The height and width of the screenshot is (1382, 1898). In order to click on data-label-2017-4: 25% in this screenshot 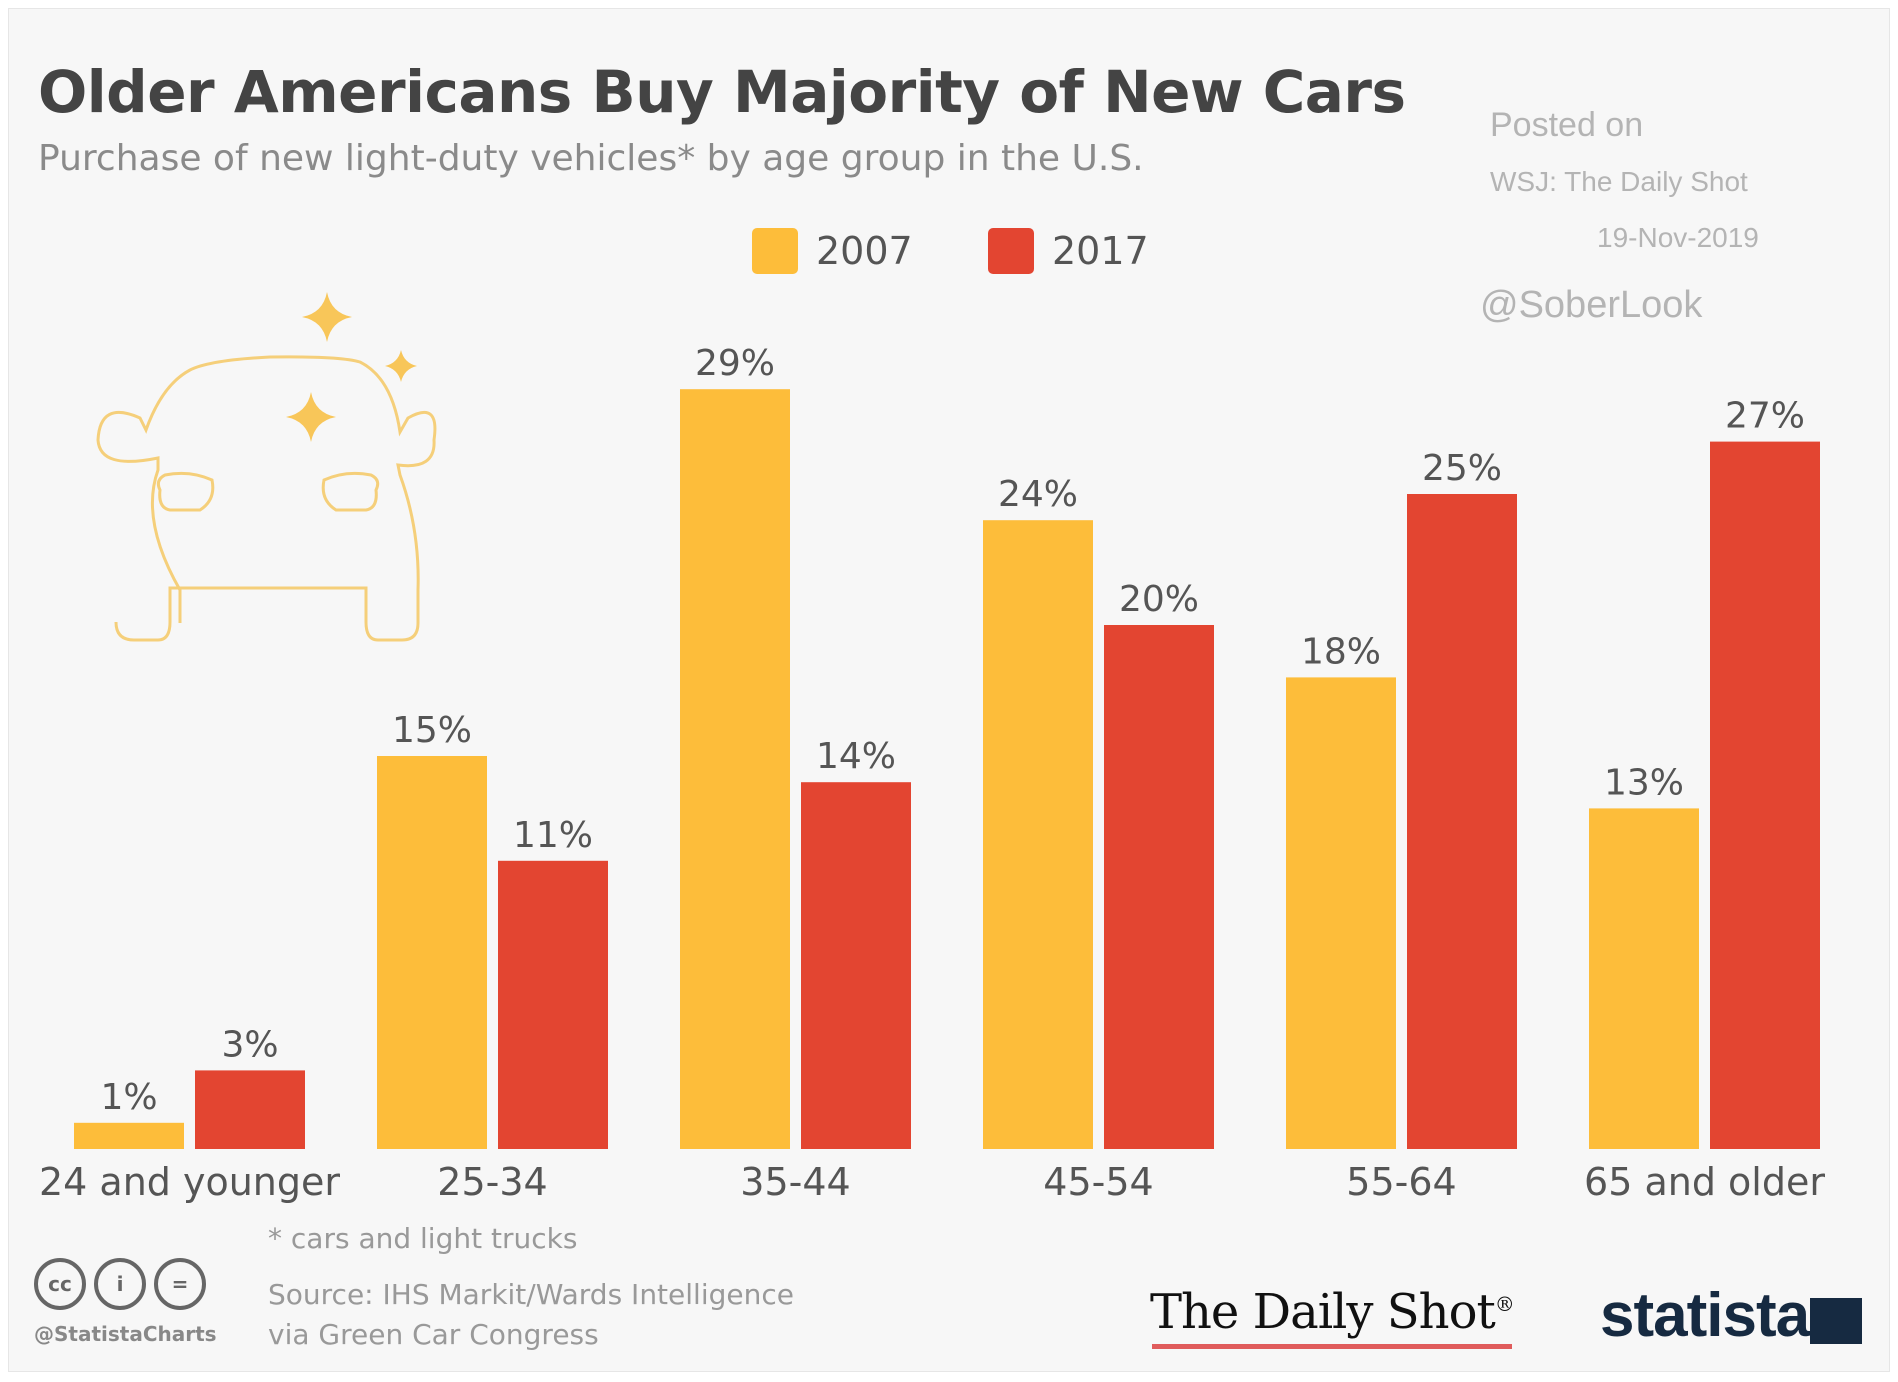, I will do `click(1462, 468)`.